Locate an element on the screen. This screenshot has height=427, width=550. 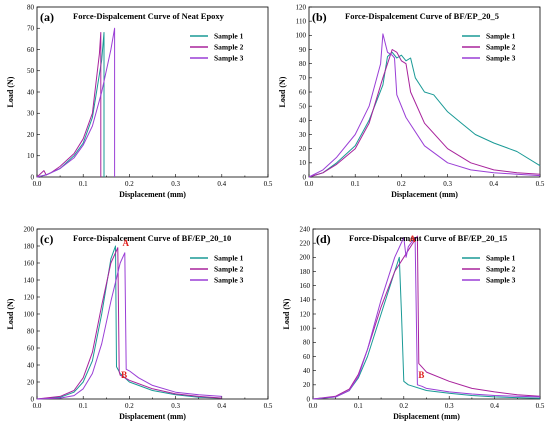
panel-a-x-axis-label: Displacement (mm) is located at coordinates (152, 194).